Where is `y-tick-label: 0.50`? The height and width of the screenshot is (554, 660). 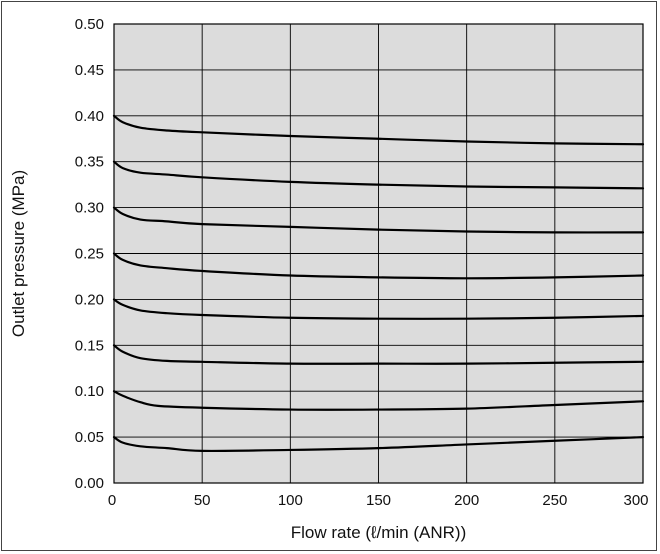 y-tick-label: 0.50 is located at coordinates (89, 24).